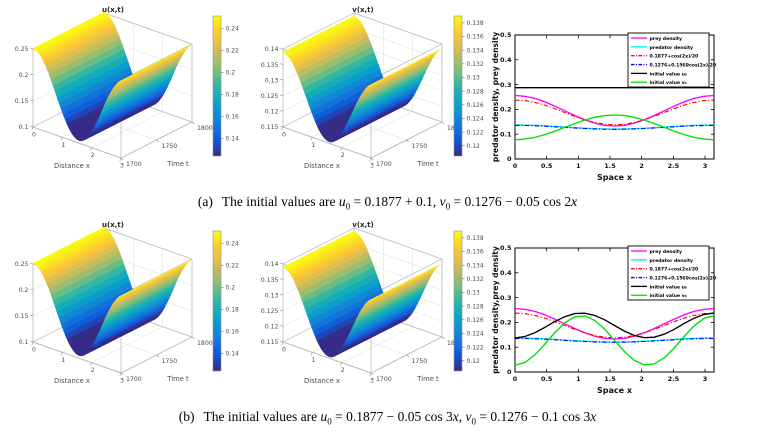 The height and width of the screenshot is (437, 775). Describe the element at coordinates (22, 264) in the screenshot. I see `svg-text: 0.25` at that location.